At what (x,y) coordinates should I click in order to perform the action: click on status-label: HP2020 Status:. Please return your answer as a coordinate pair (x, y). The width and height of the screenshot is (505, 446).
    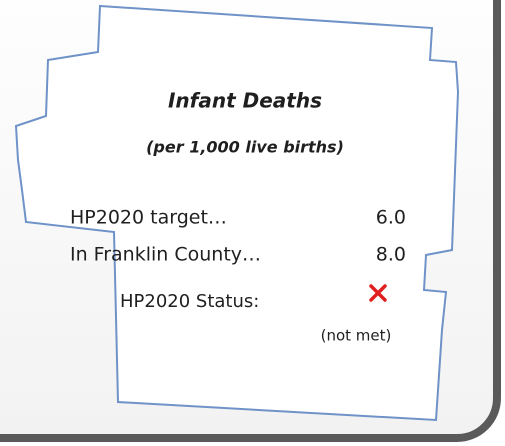
    Looking at the image, I should click on (189, 301).